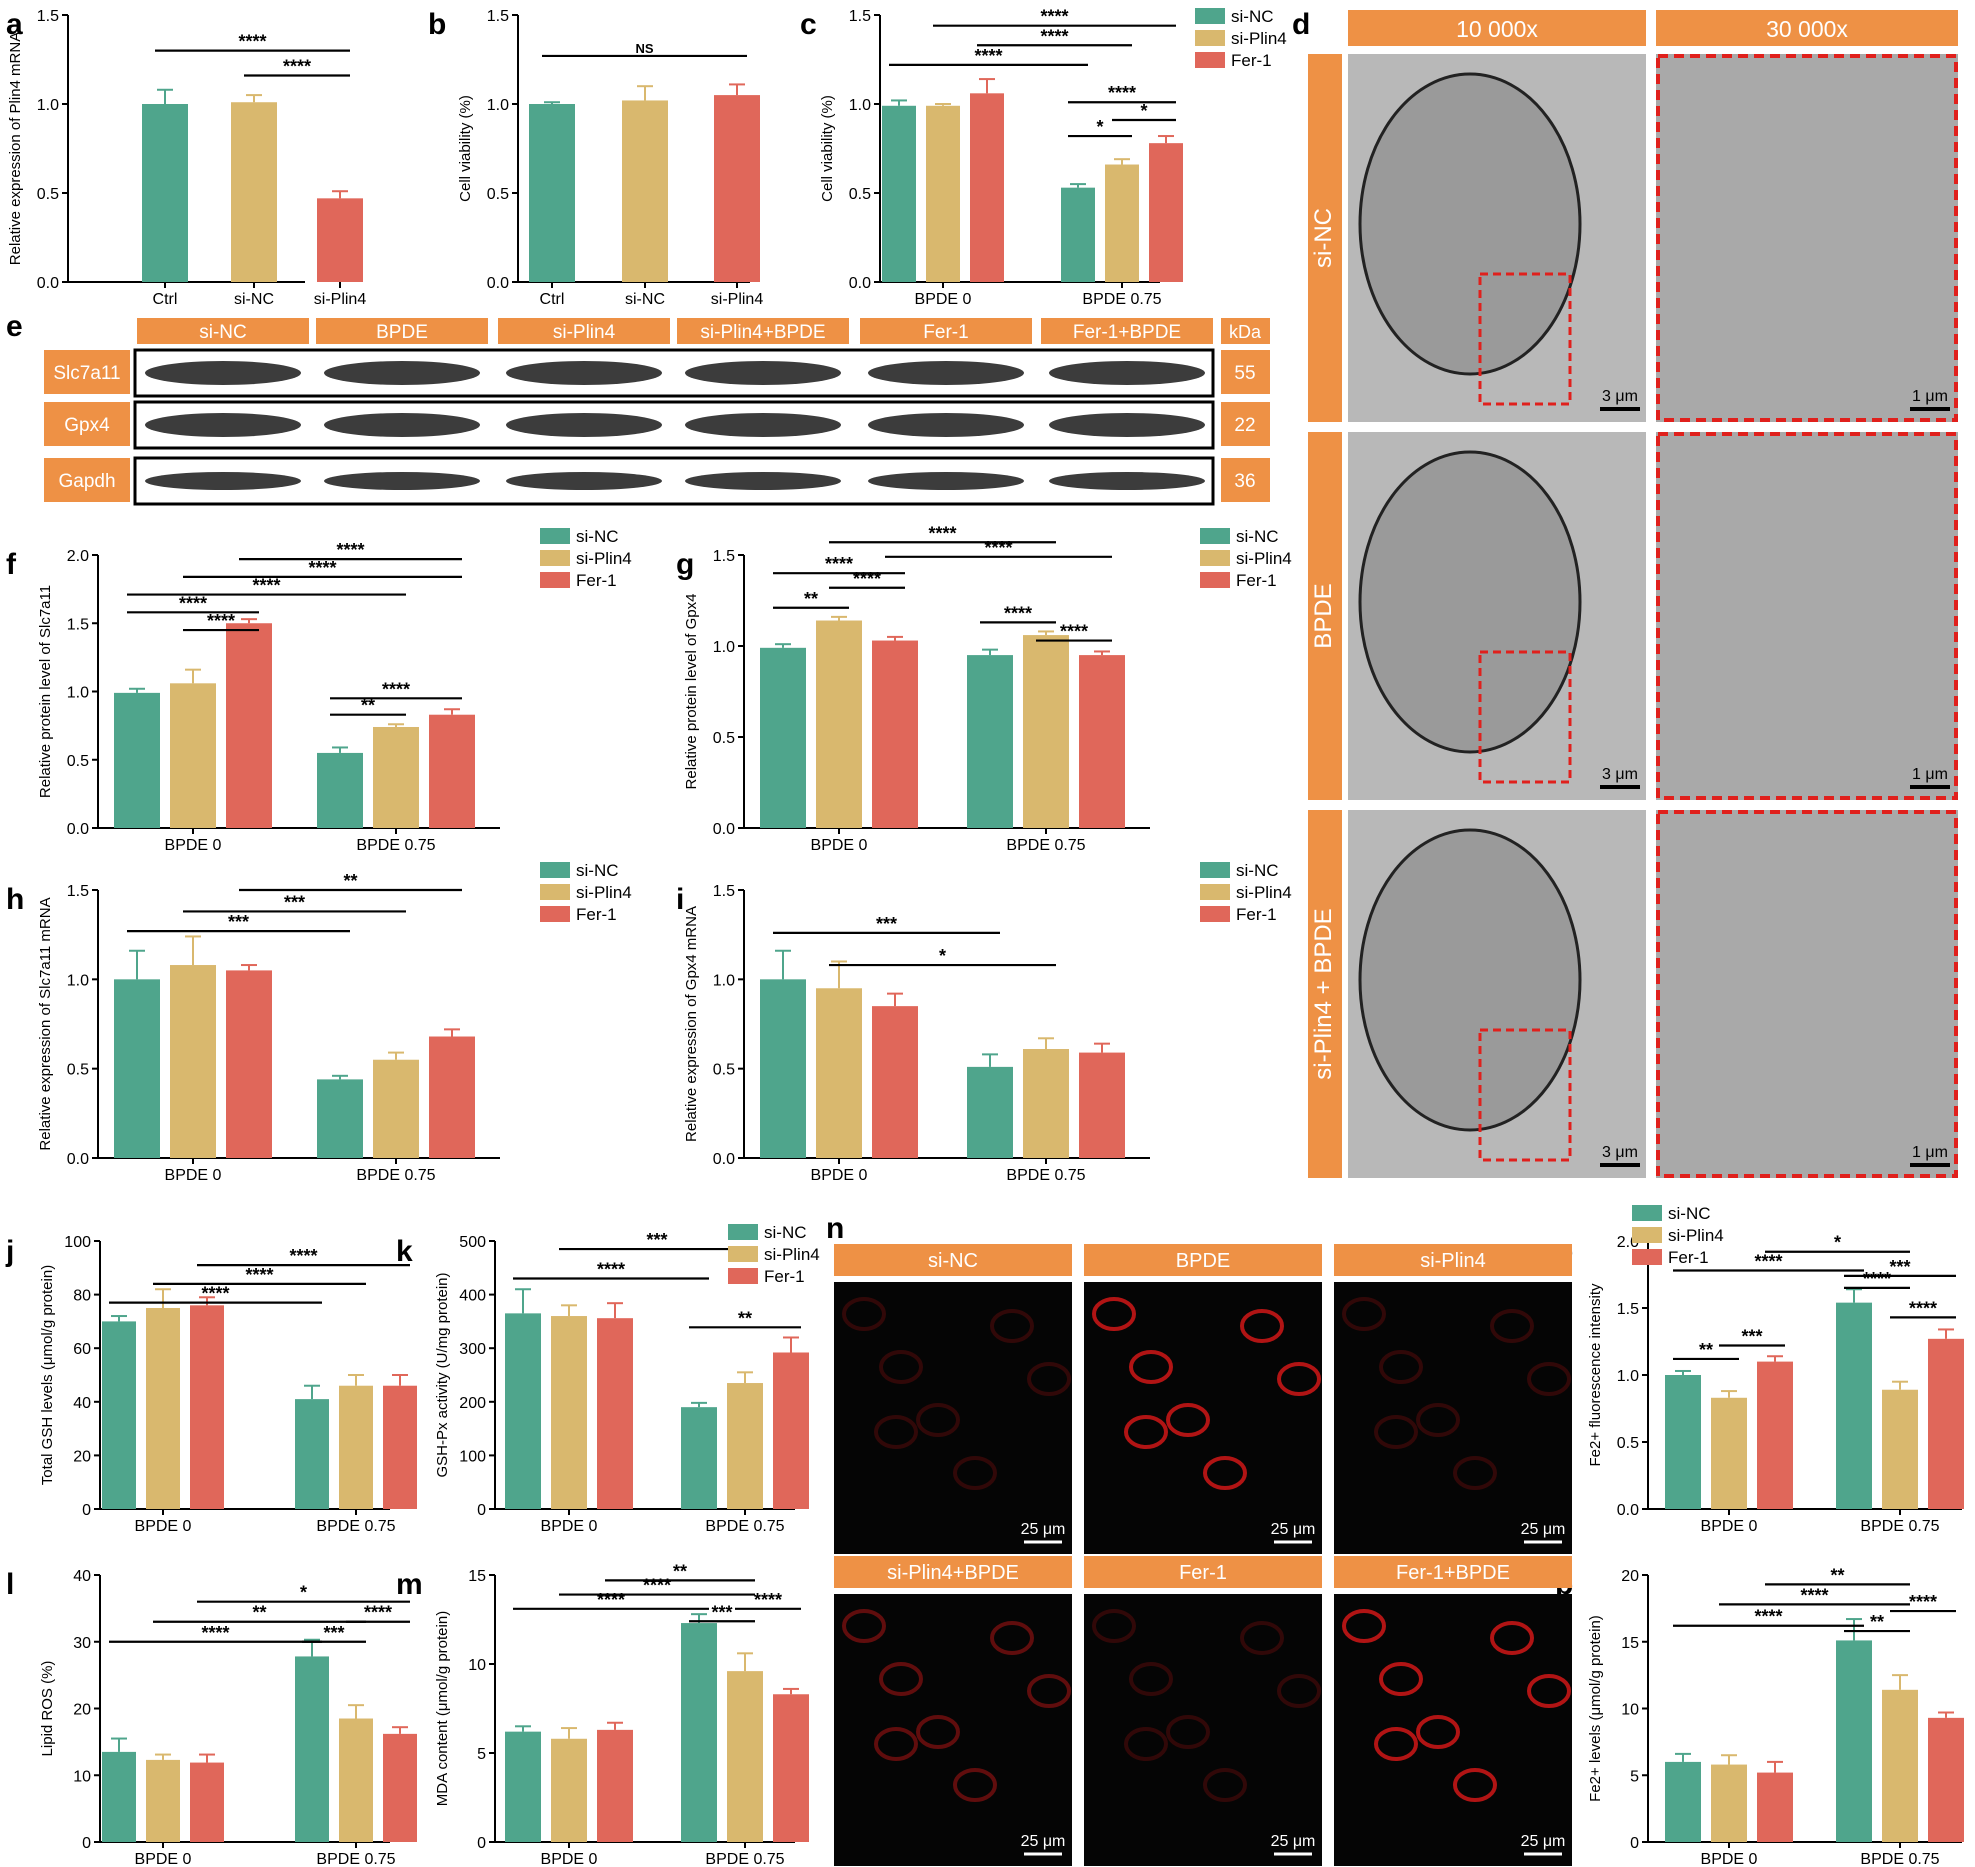 The width and height of the screenshot is (1975, 1867). I want to click on significance-label: NS, so click(644, 48).